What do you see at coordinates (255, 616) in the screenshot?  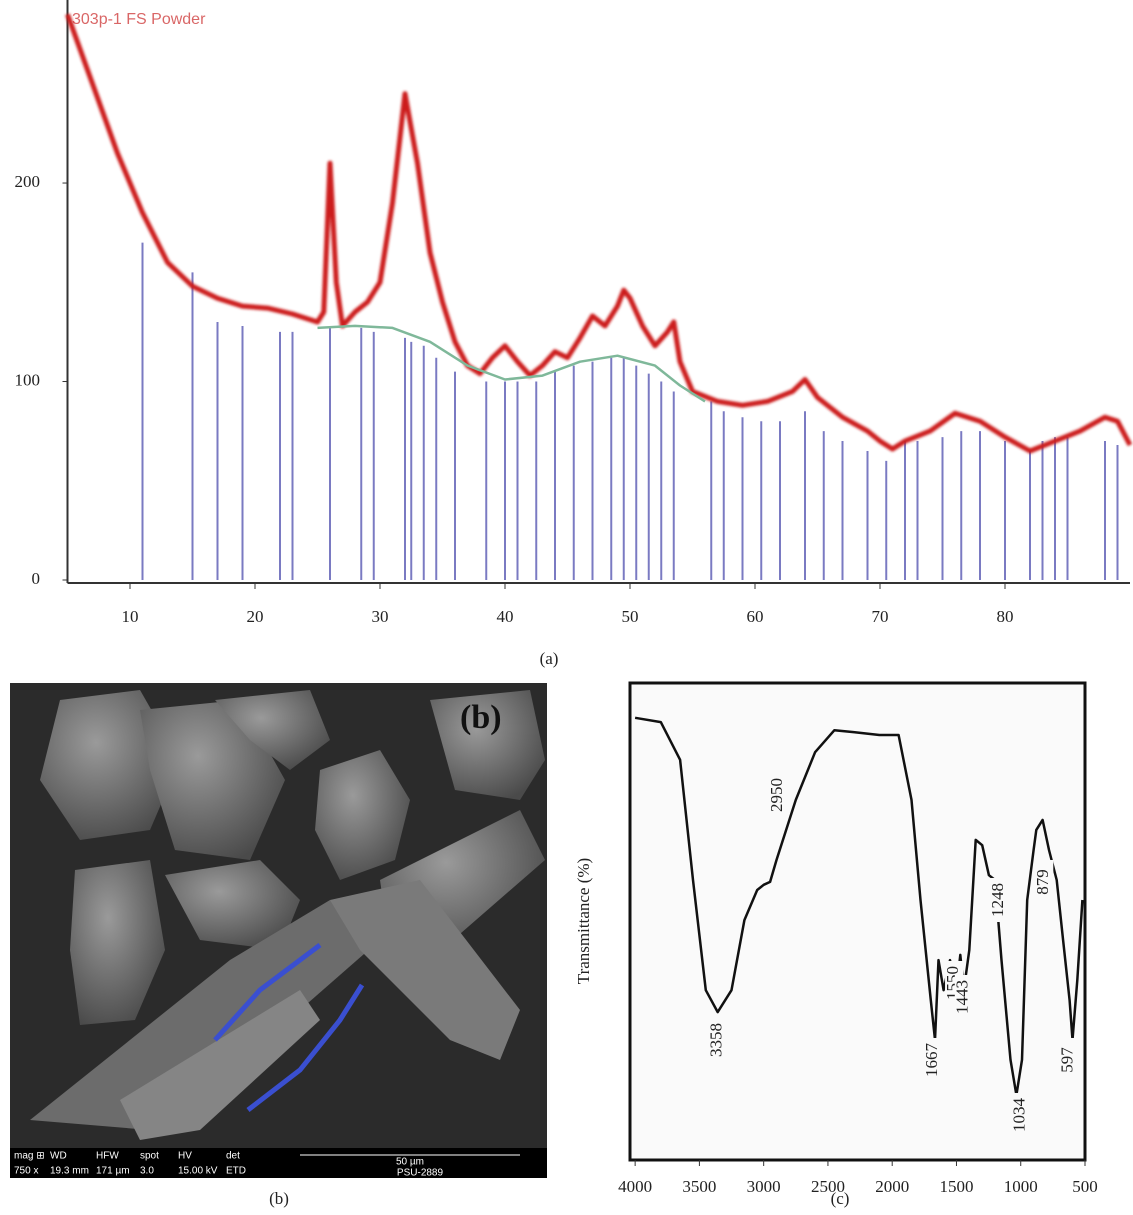 I see `x-tick-label: 20` at bounding box center [255, 616].